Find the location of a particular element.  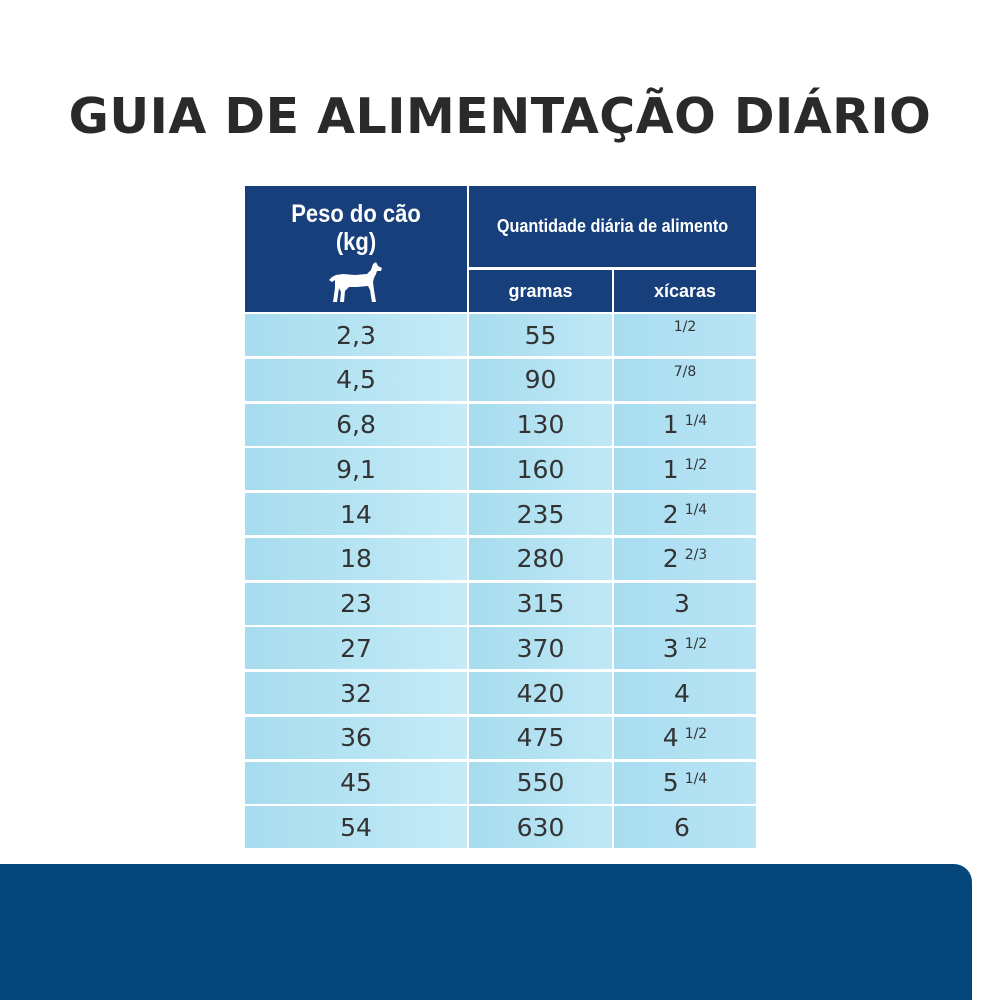

weight-unit-label: (kg) is located at coordinates (356, 242).